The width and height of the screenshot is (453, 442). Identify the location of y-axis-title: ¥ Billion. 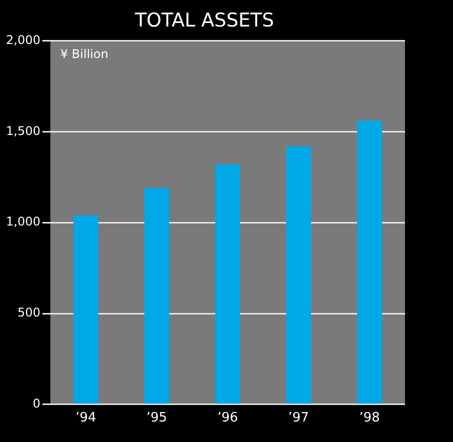
(84, 53).